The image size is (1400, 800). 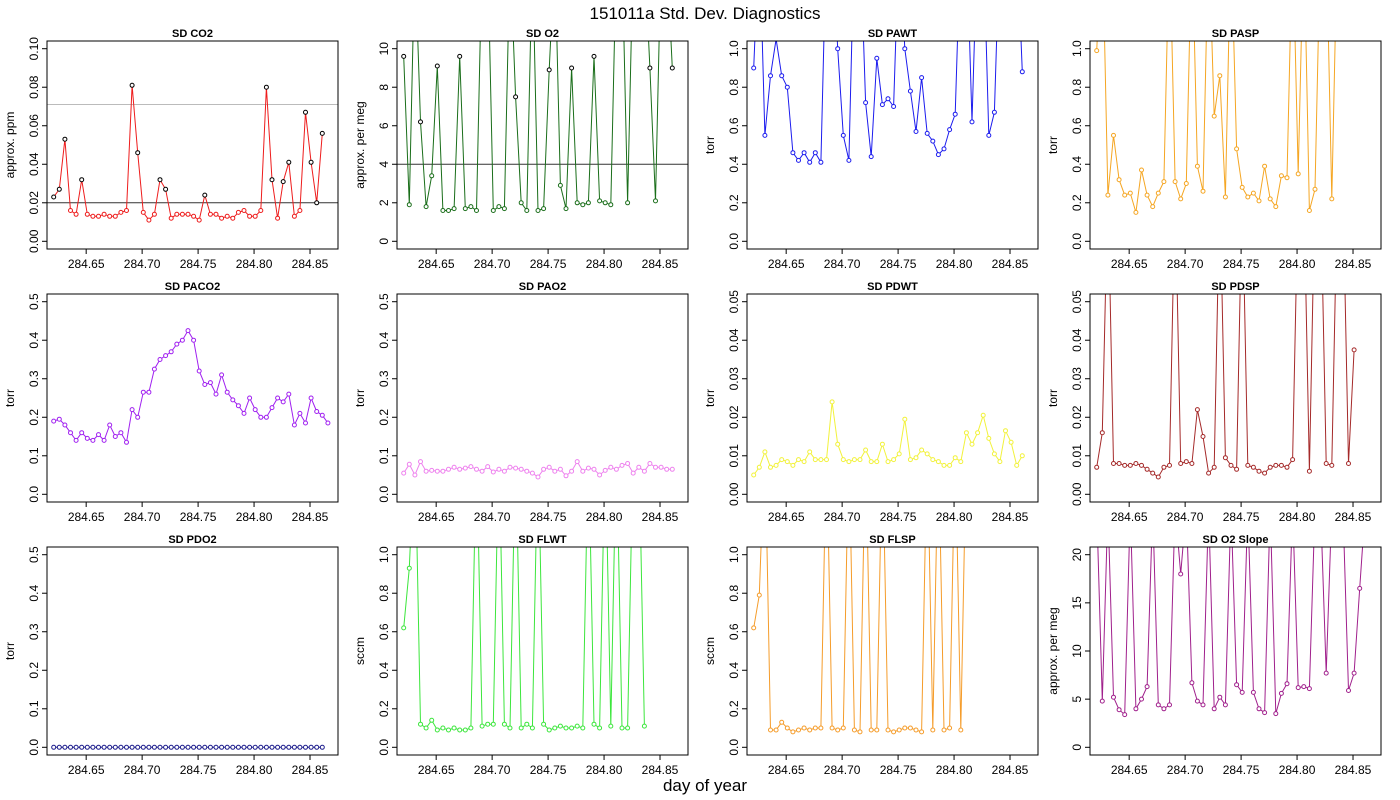 What do you see at coordinates (1215, 128) in the screenshot?
I see `data-series` at bounding box center [1215, 128].